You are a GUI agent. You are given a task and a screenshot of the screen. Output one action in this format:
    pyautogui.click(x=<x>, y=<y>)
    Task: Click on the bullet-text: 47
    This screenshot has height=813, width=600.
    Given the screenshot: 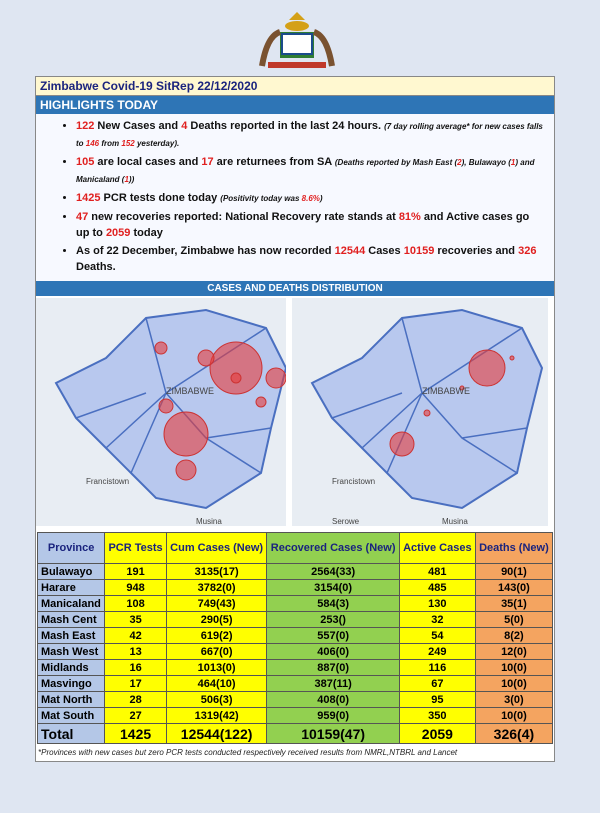 What is the action you would take?
    pyautogui.click(x=82, y=217)
    